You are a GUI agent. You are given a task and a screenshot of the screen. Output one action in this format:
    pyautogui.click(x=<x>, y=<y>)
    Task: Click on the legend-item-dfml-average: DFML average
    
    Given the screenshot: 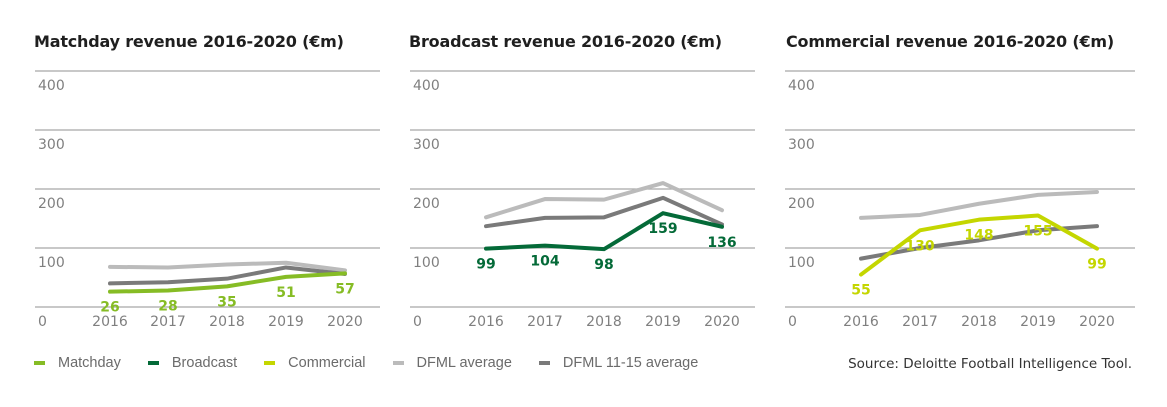 What is the action you would take?
    pyautogui.click(x=452, y=363)
    